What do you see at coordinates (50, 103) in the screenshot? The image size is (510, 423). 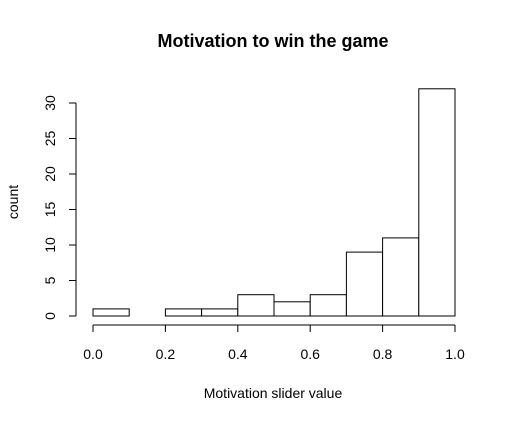 I see `y-tick-label: 30` at bounding box center [50, 103].